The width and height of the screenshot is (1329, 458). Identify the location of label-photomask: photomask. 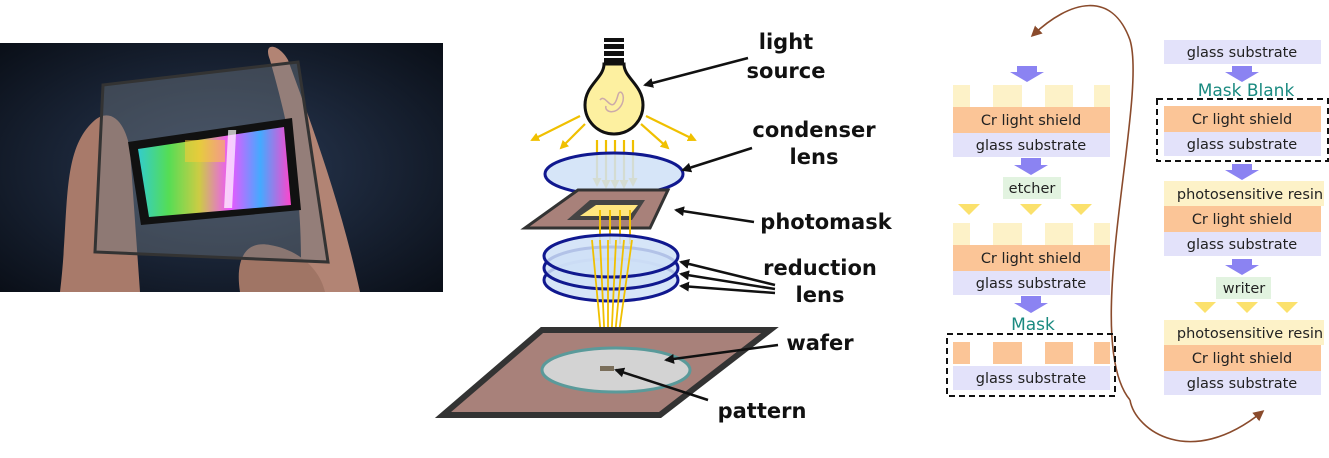
(826, 222).